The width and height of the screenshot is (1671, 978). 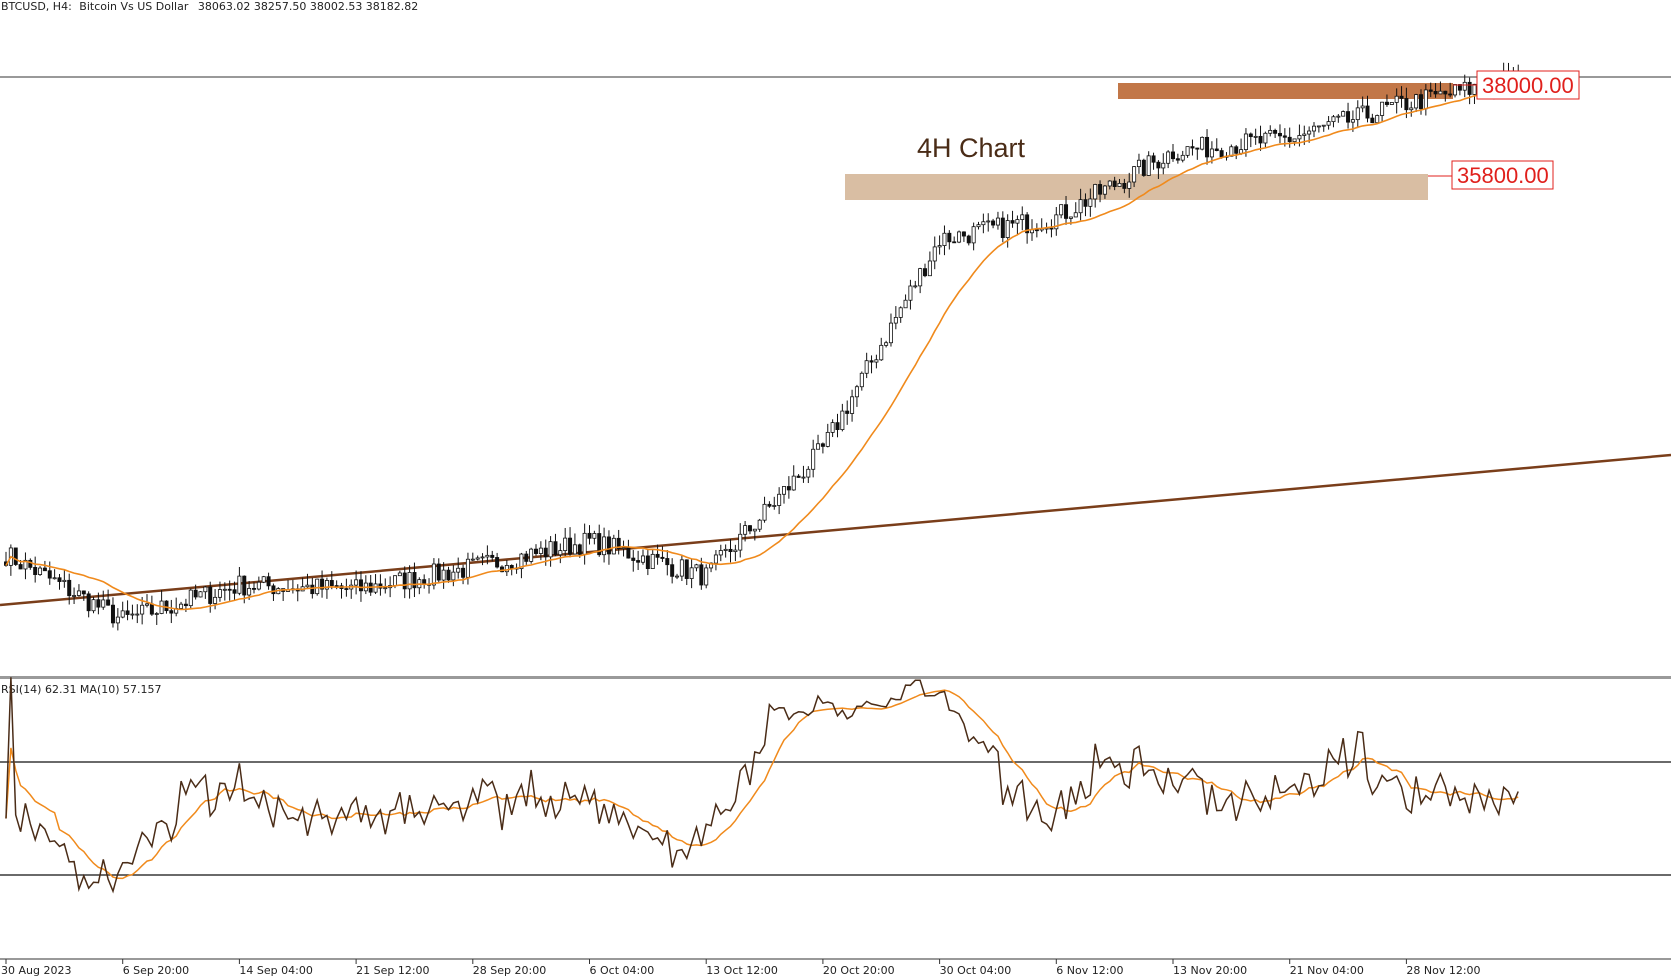 I want to click on rsi-label: RSI(14) 62.31 MA(10) 57.157, so click(x=81, y=689).